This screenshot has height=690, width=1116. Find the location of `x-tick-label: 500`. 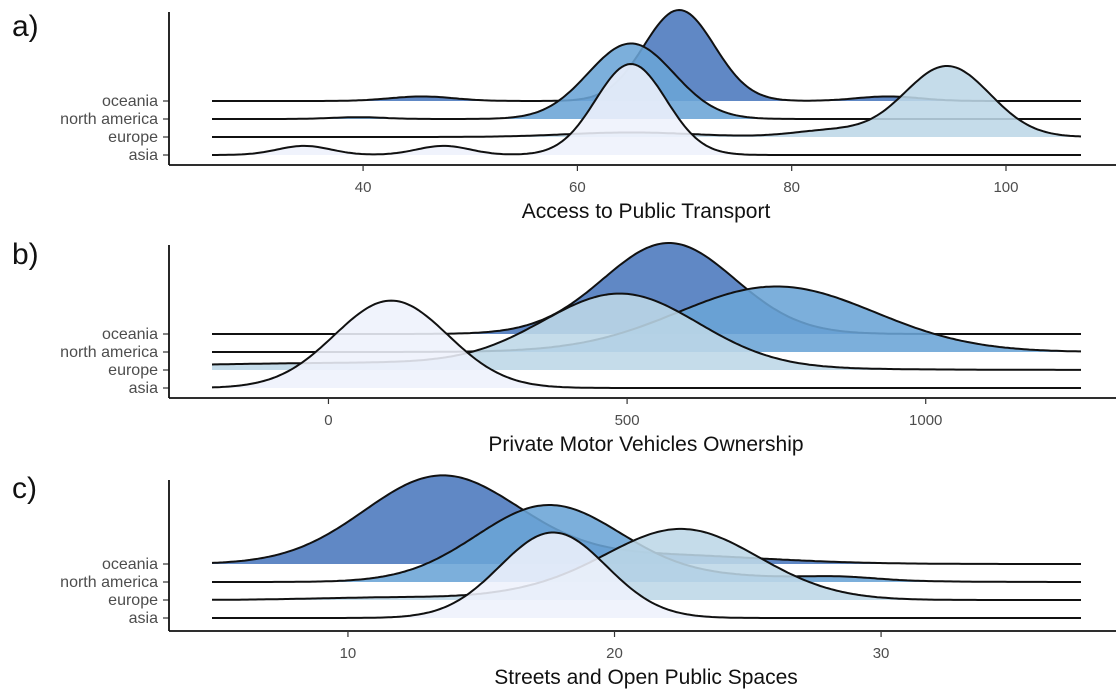

x-tick-label: 500 is located at coordinates (627, 420).